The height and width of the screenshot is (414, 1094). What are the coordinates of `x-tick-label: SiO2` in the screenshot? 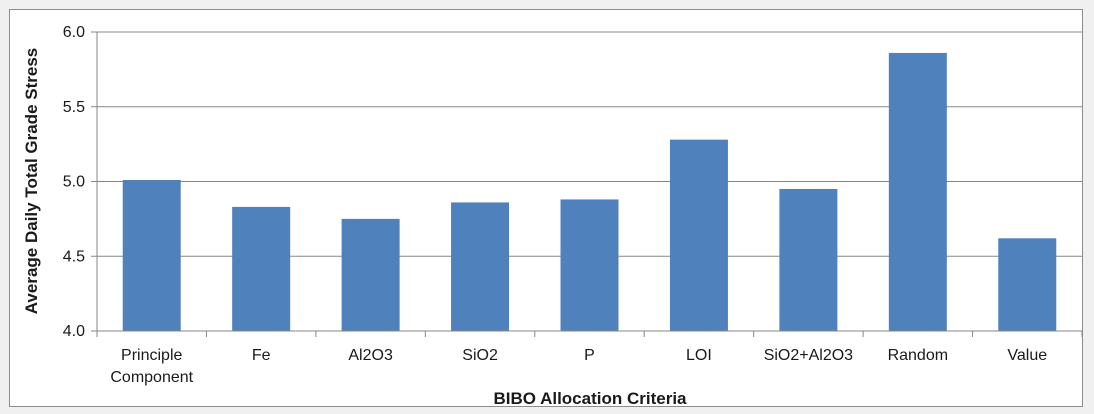 It's located at (480, 355).